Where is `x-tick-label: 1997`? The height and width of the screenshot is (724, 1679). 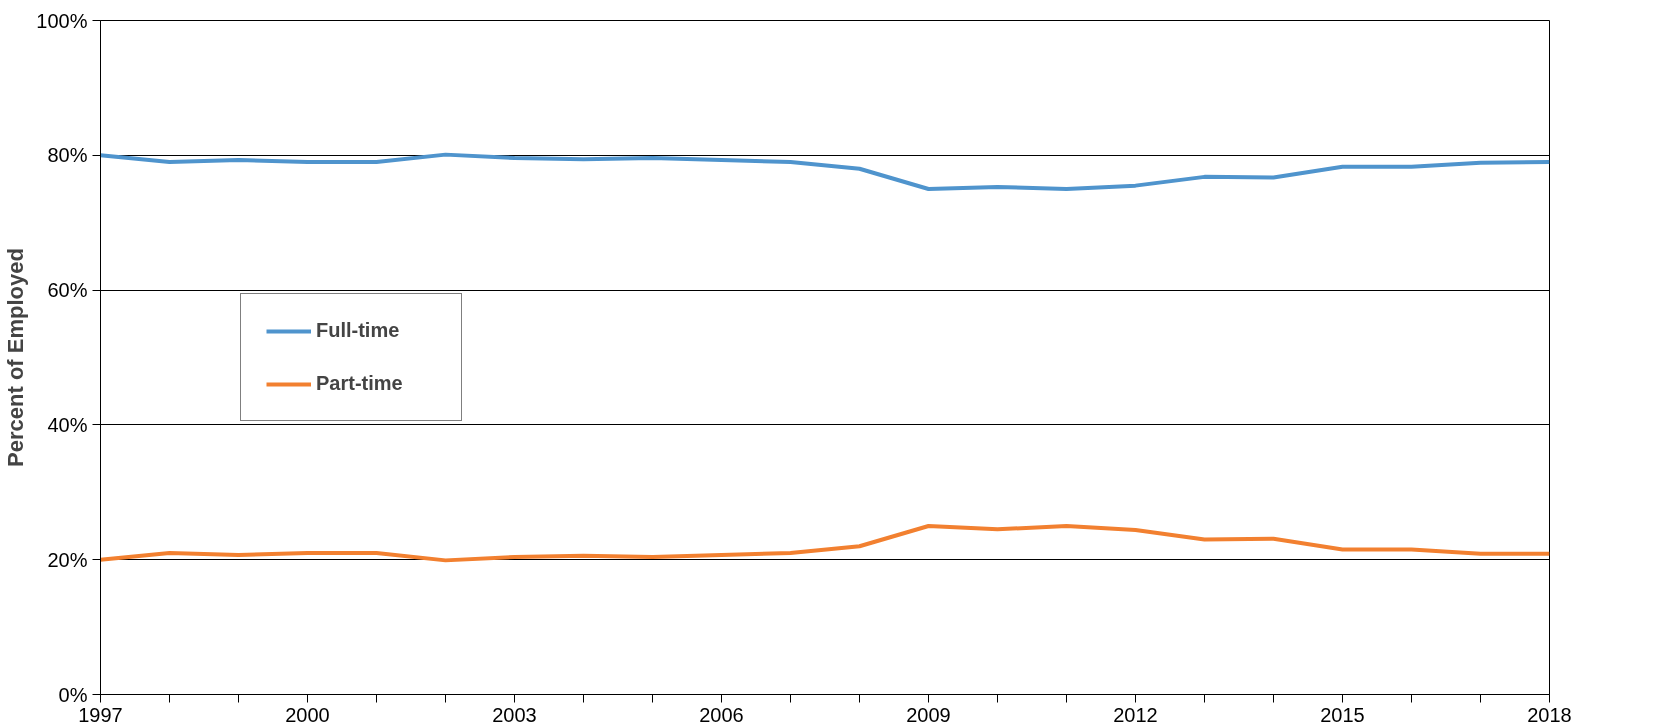 x-tick-label: 1997 is located at coordinates (100, 713).